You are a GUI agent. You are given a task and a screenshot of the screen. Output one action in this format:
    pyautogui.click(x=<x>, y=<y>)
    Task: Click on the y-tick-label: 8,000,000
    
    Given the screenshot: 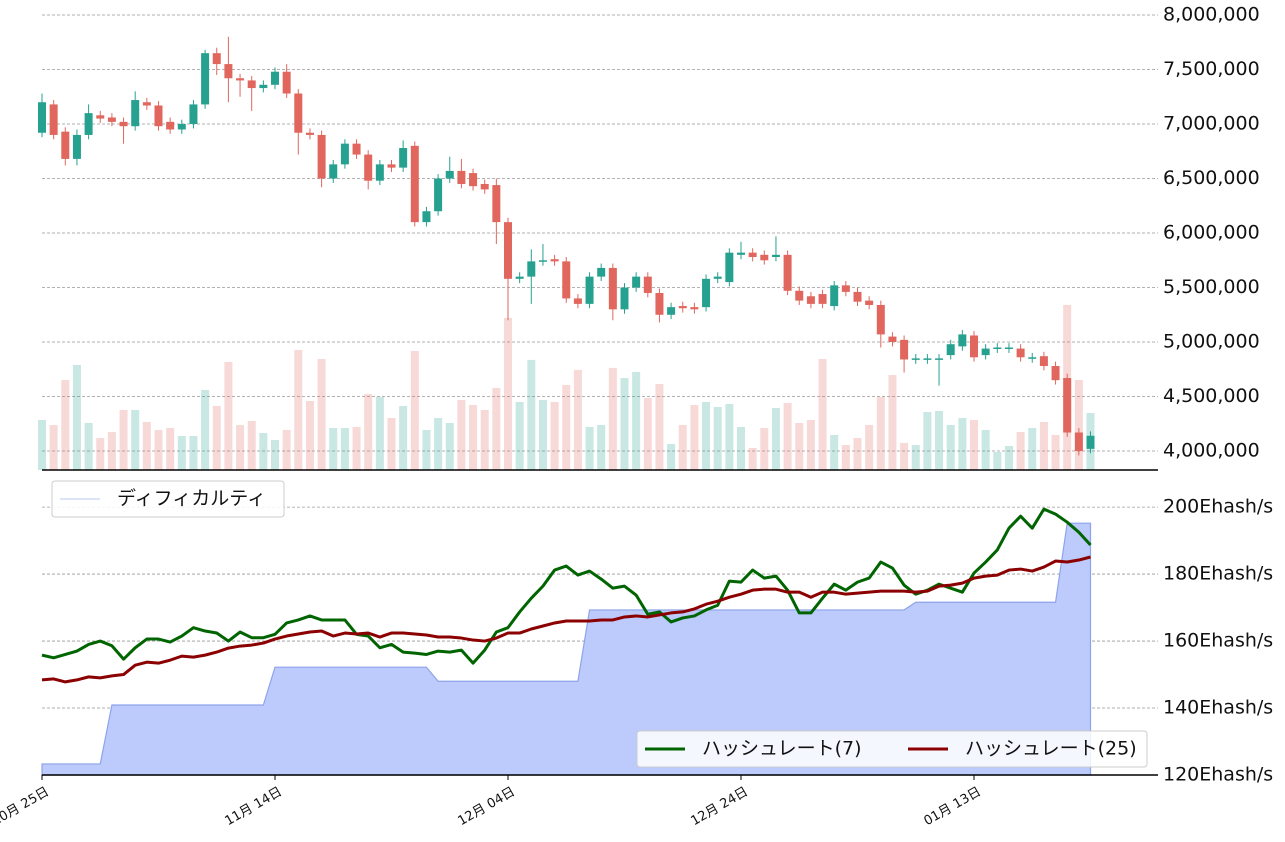 What is the action you would take?
    pyautogui.click(x=1211, y=15)
    